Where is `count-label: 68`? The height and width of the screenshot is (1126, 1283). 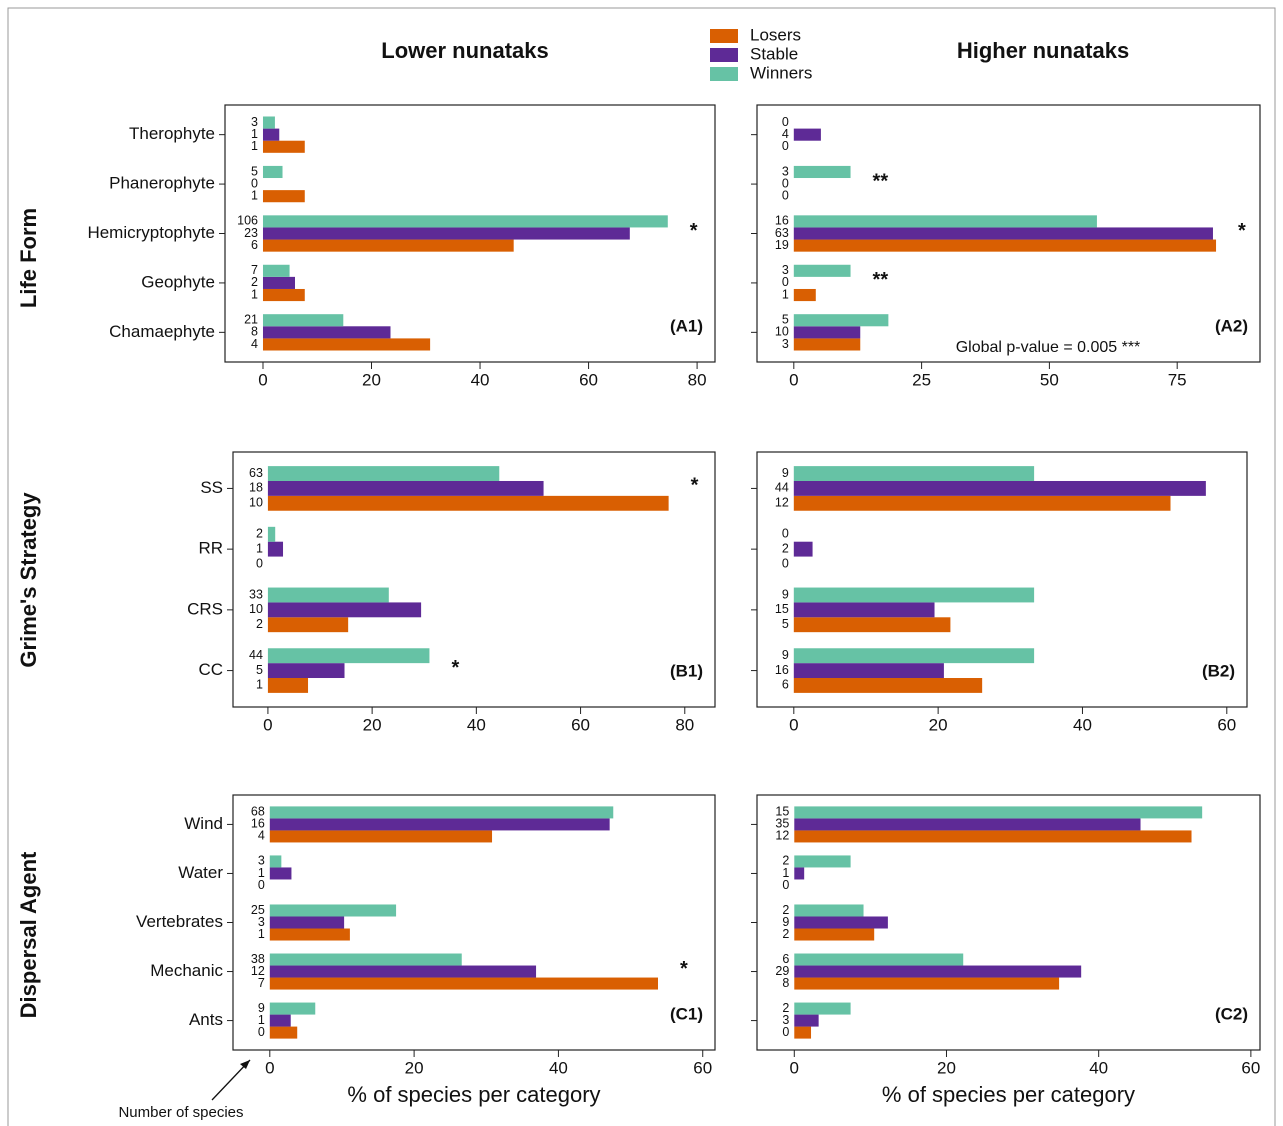
count-label: 68 is located at coordinates (258, 812).